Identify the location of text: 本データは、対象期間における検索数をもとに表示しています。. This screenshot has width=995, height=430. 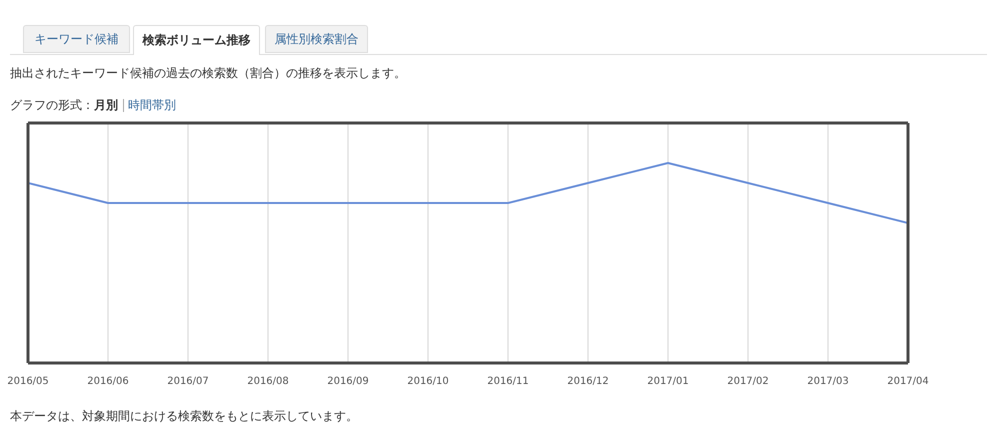
(184, 416).